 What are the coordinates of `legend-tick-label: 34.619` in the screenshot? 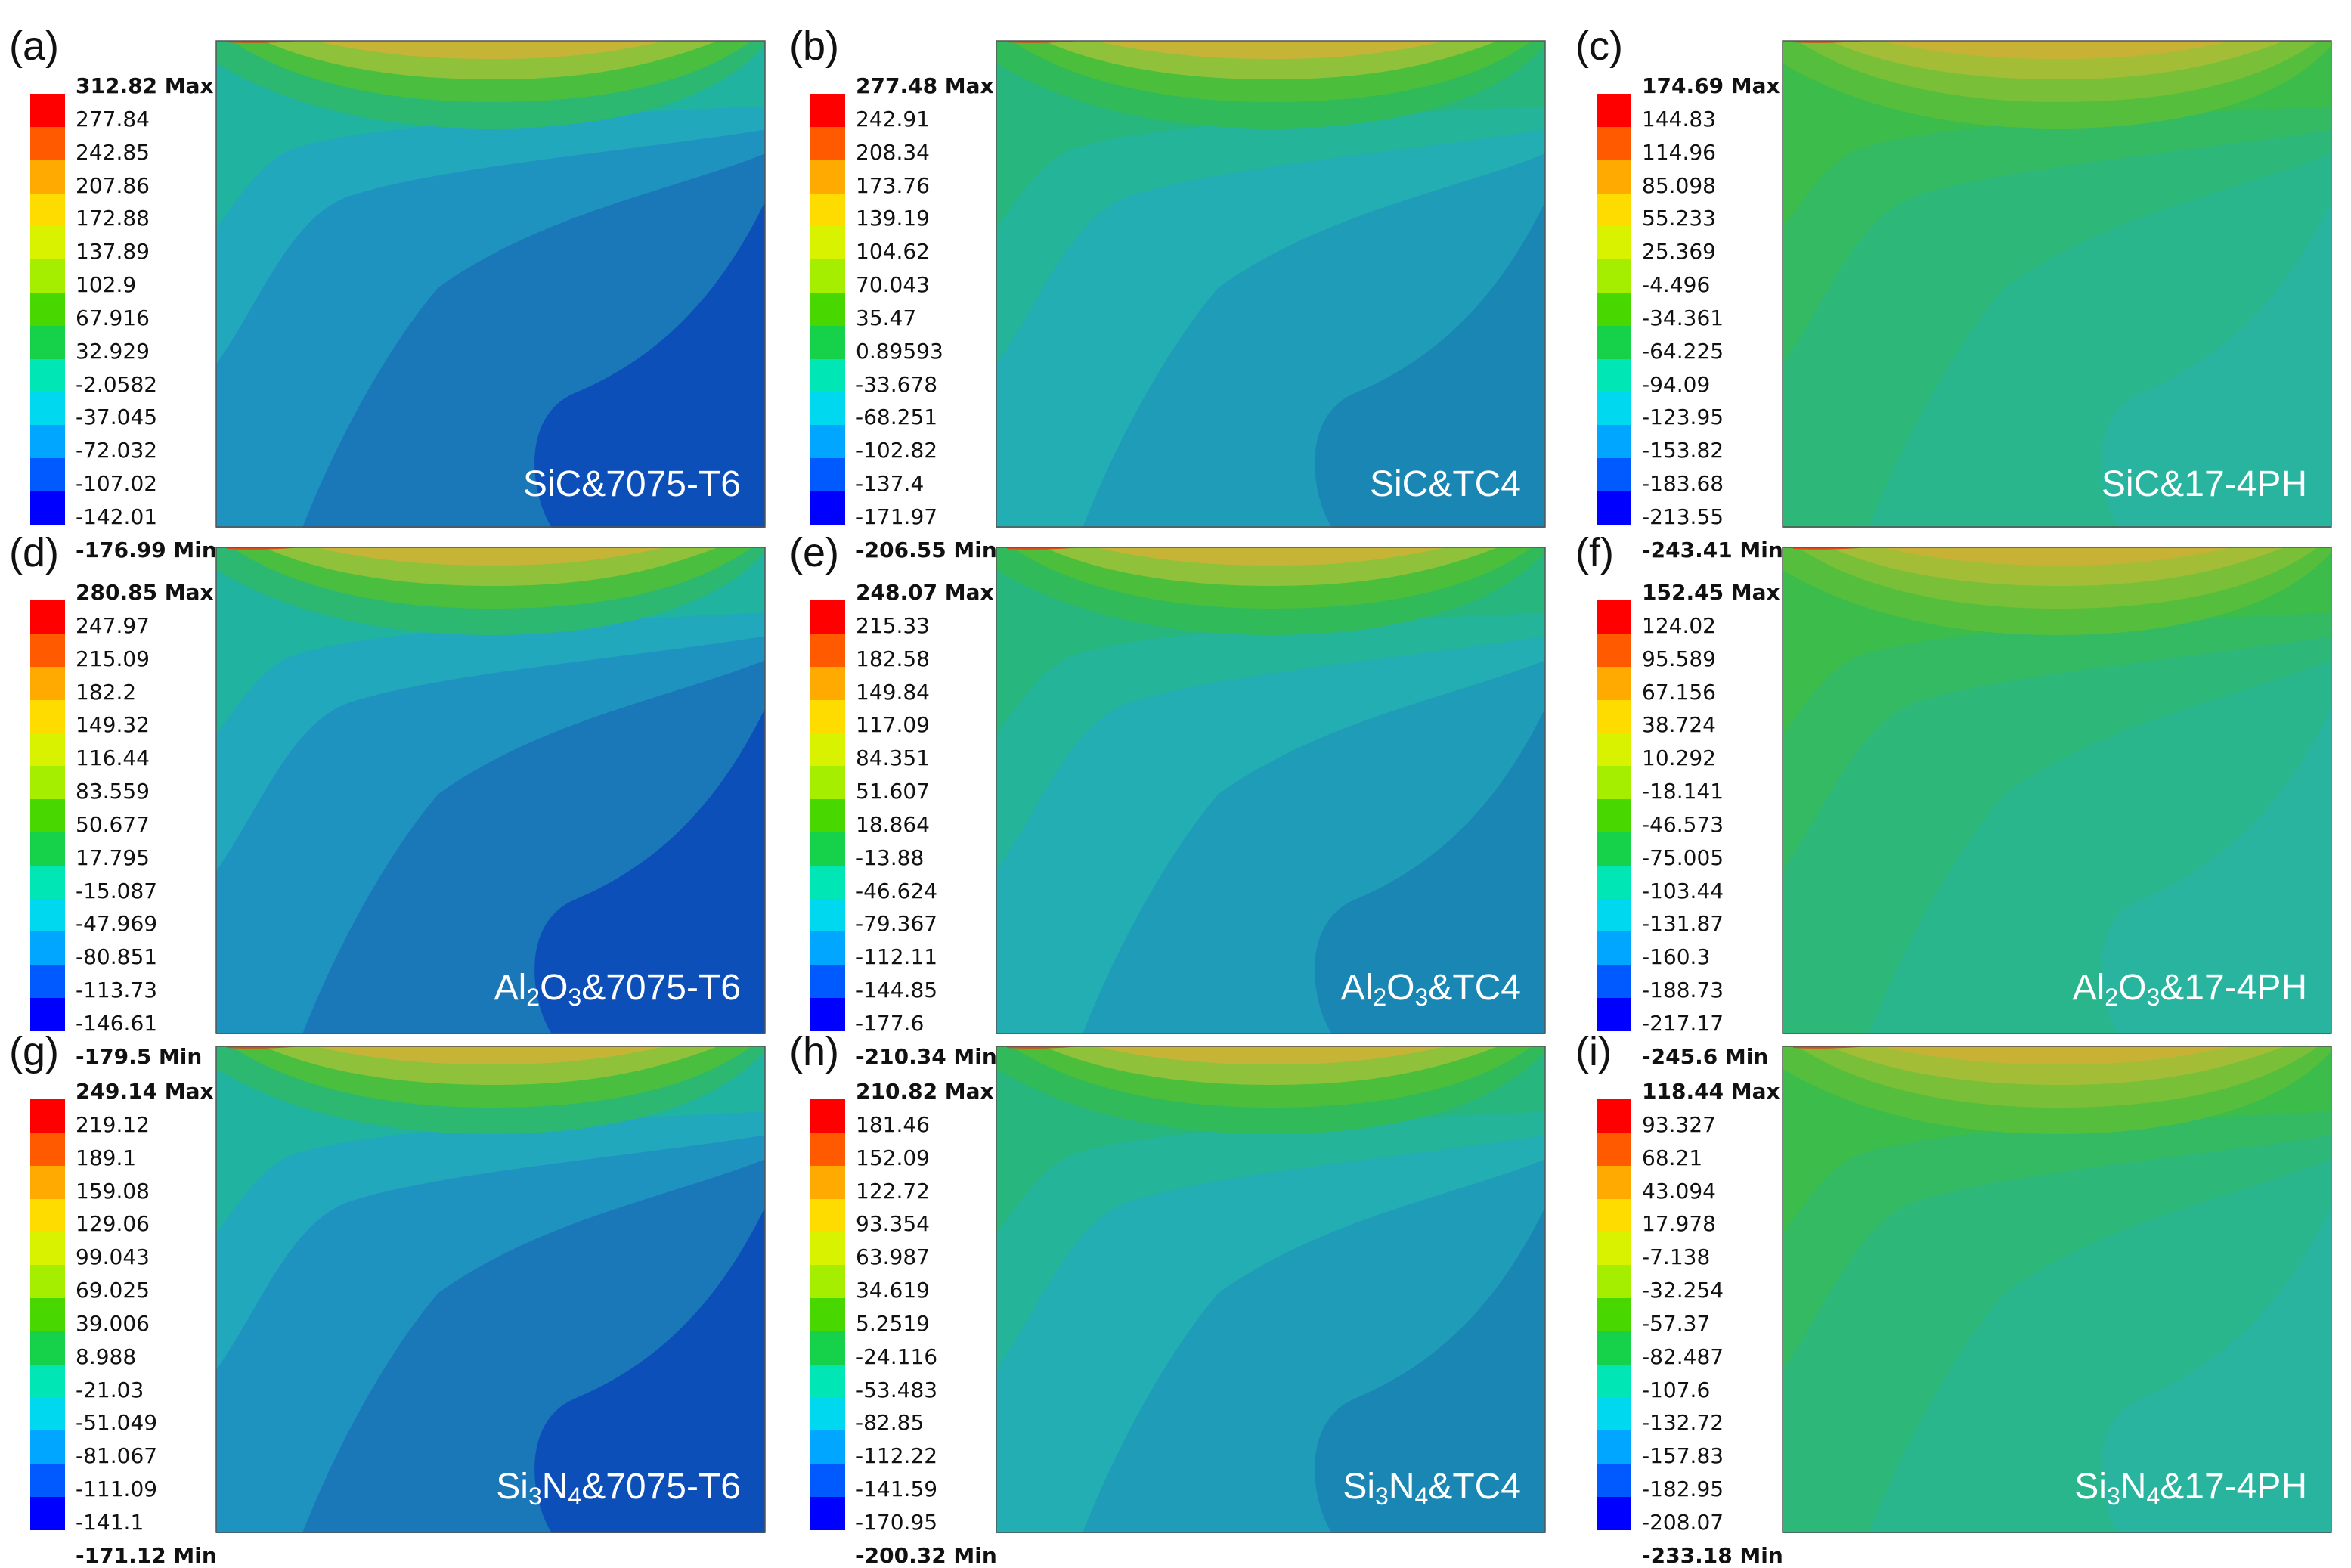 It's located at (893, 1290).